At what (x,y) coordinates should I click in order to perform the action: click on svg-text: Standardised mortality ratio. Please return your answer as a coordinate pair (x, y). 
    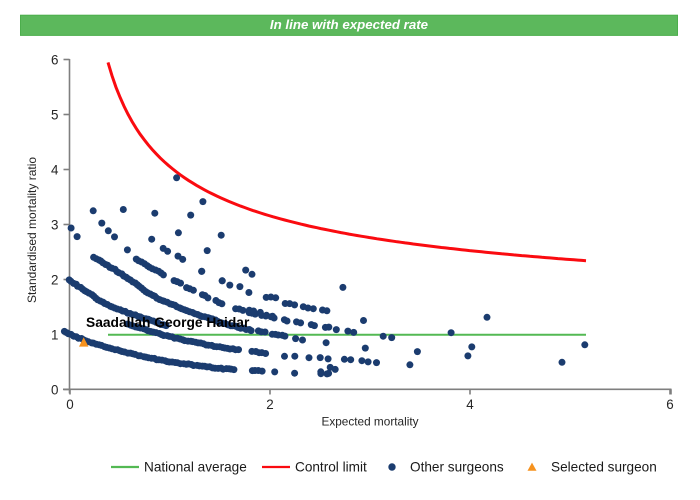
    Looking at the image, I should click on (32, 230).